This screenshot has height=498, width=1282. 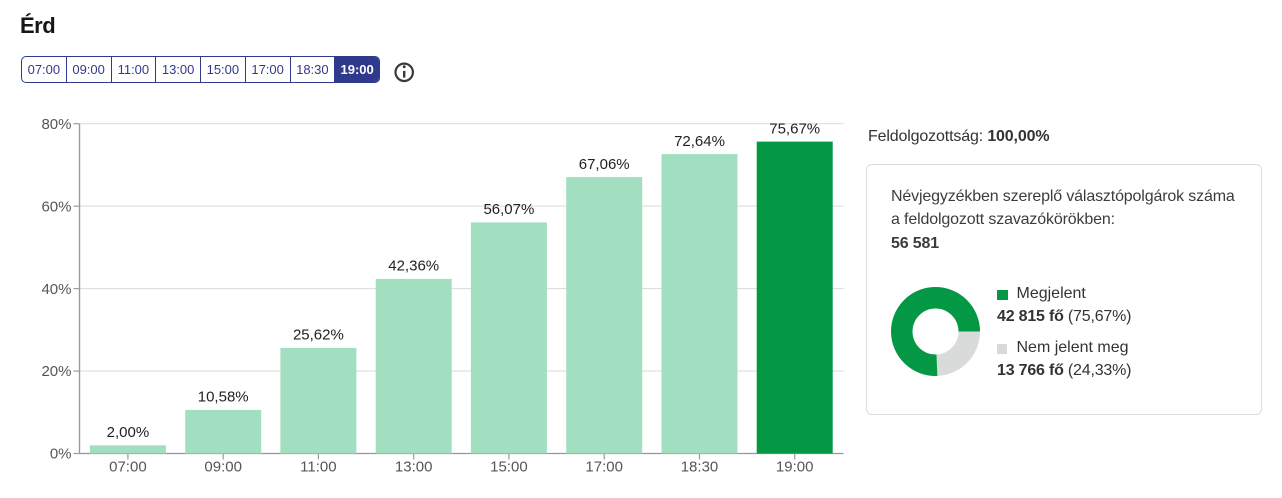 What do you see at coordinates (414, 467) in the screenshot?
I see `svg-text: 13:00` at bounding box center [414, 467].